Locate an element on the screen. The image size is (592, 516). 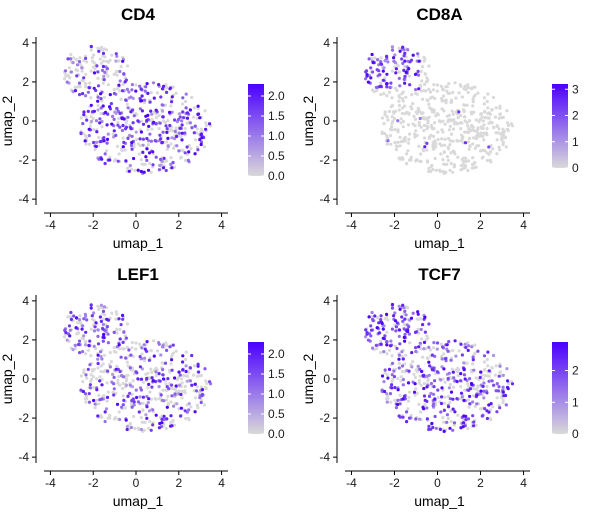
colorbar-label: 0 is located at coordinates (575, 168).